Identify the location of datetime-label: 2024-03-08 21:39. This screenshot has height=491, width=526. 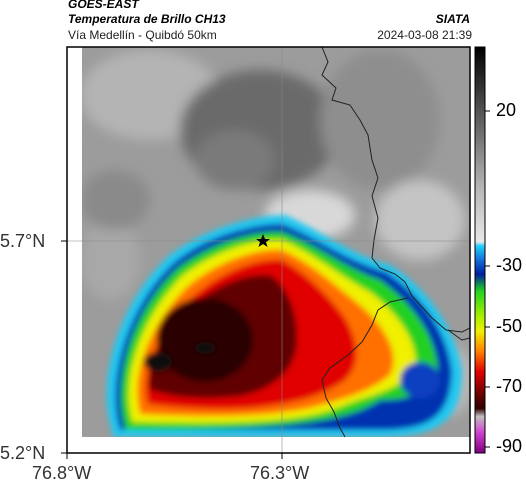
(424, 35).